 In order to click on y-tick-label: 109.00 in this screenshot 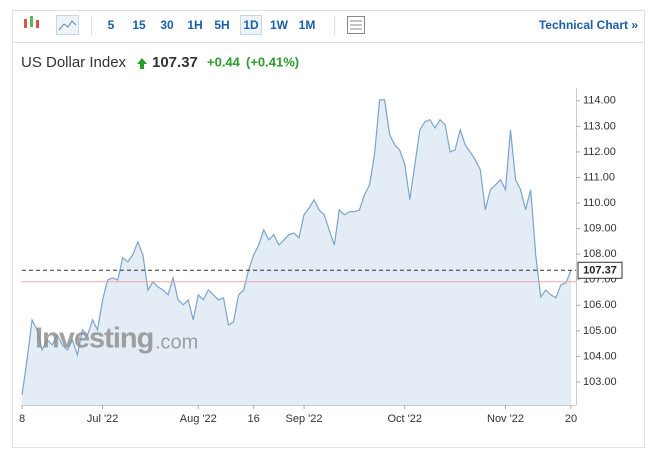, I will do `click(600, 229)`.